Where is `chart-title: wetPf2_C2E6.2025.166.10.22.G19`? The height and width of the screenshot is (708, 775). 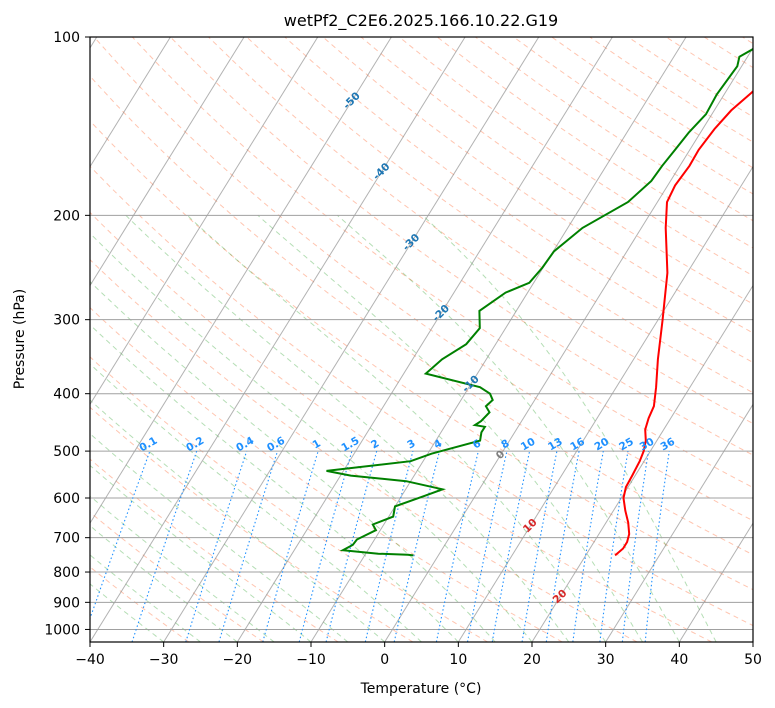
chart-title: wetPf2_C2E6.2025.166.10.22.G19 is located at coordinates (421, 21).